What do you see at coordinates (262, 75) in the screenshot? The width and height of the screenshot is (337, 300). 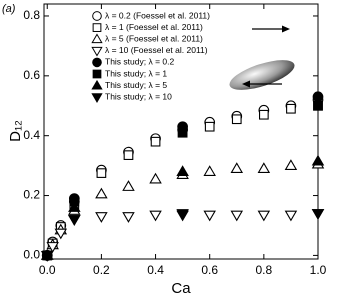 I see `drop-shape` at bounding box center [262, 75].